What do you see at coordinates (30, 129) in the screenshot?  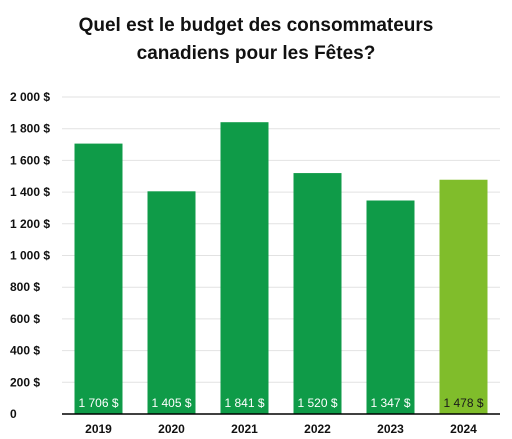 I see `y-tick-label-1800: 1 800 $` at bounding box center [30, 129].